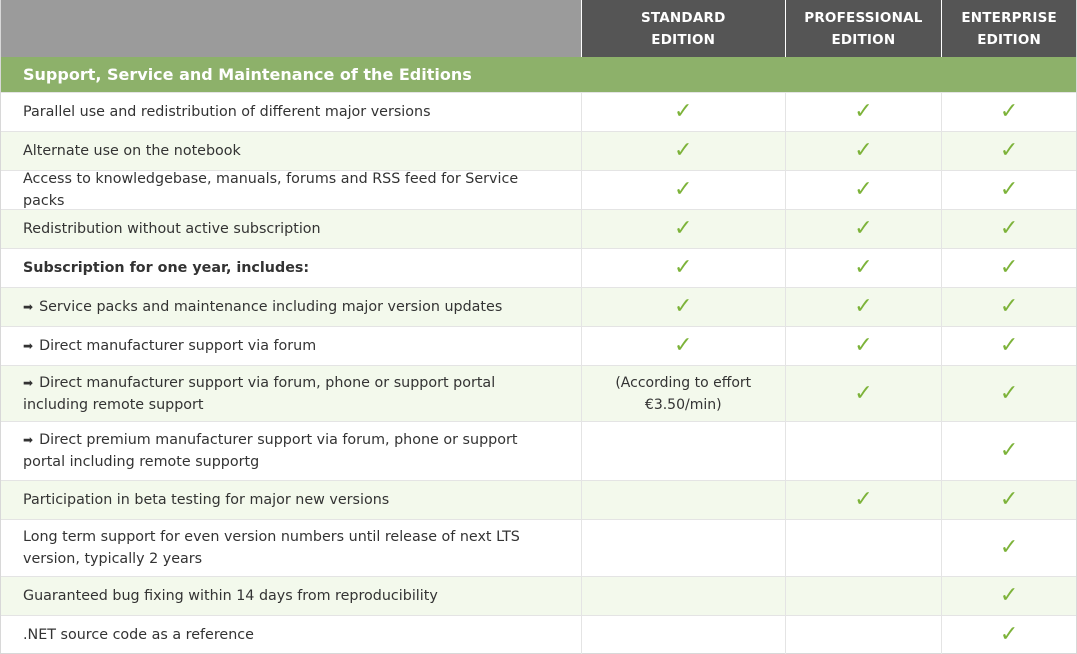 This screenshot has width=1077, height=654. I want to click on header-enterprise-edition: ENTERPRISE EDITION, so click(1008, 28).